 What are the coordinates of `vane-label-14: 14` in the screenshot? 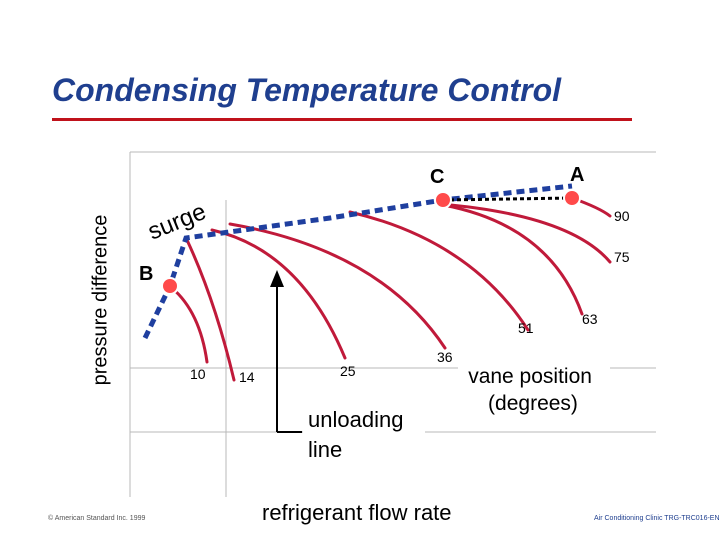 It's located at (247, 377).